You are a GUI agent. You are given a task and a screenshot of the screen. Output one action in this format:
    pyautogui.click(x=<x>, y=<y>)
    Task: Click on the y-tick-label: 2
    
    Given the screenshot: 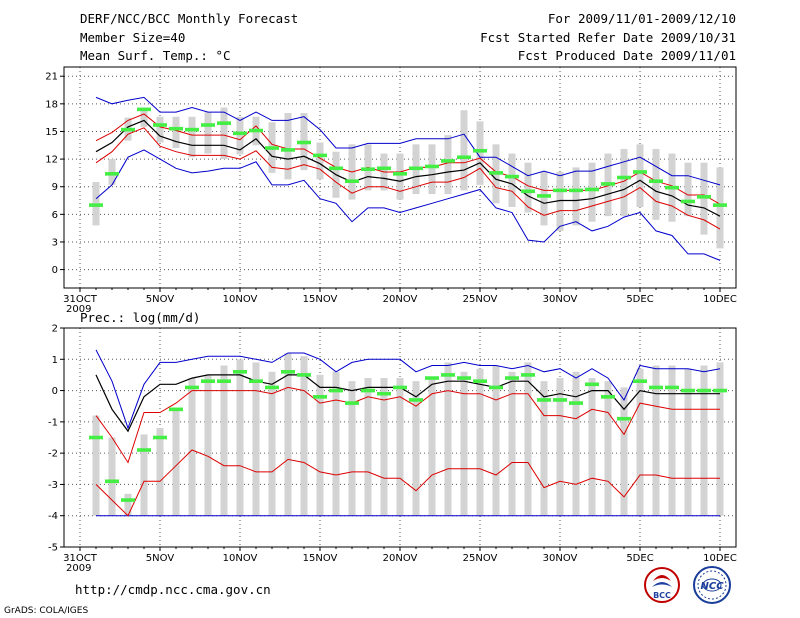 What is the action you would take?
    pyautogui.click(x=55, y=329)
    